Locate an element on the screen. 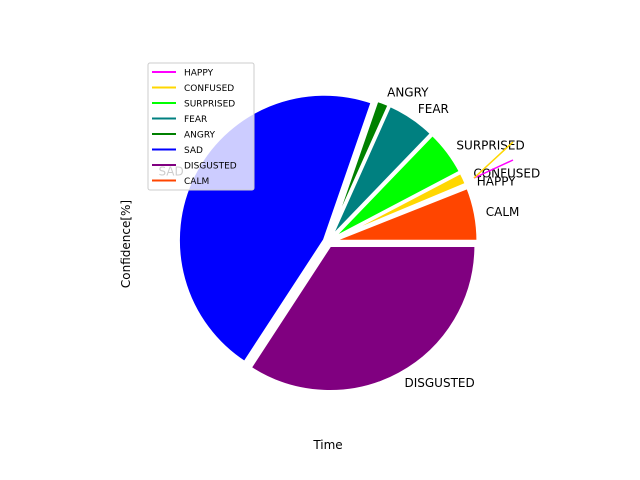 The image size is (640, 480). legend-box is located at coordinates (201, 126).